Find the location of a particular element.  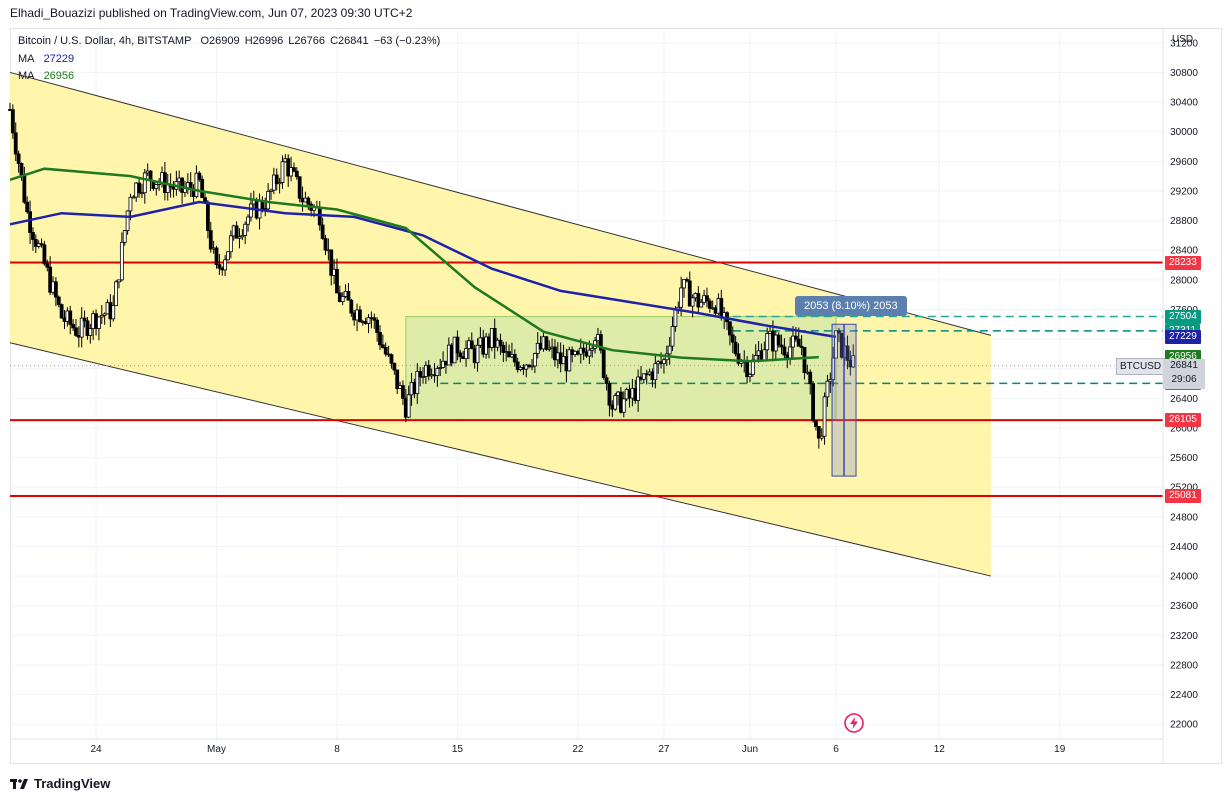

ticker-label: BTCUSD is located at coordinates (1141, 366).